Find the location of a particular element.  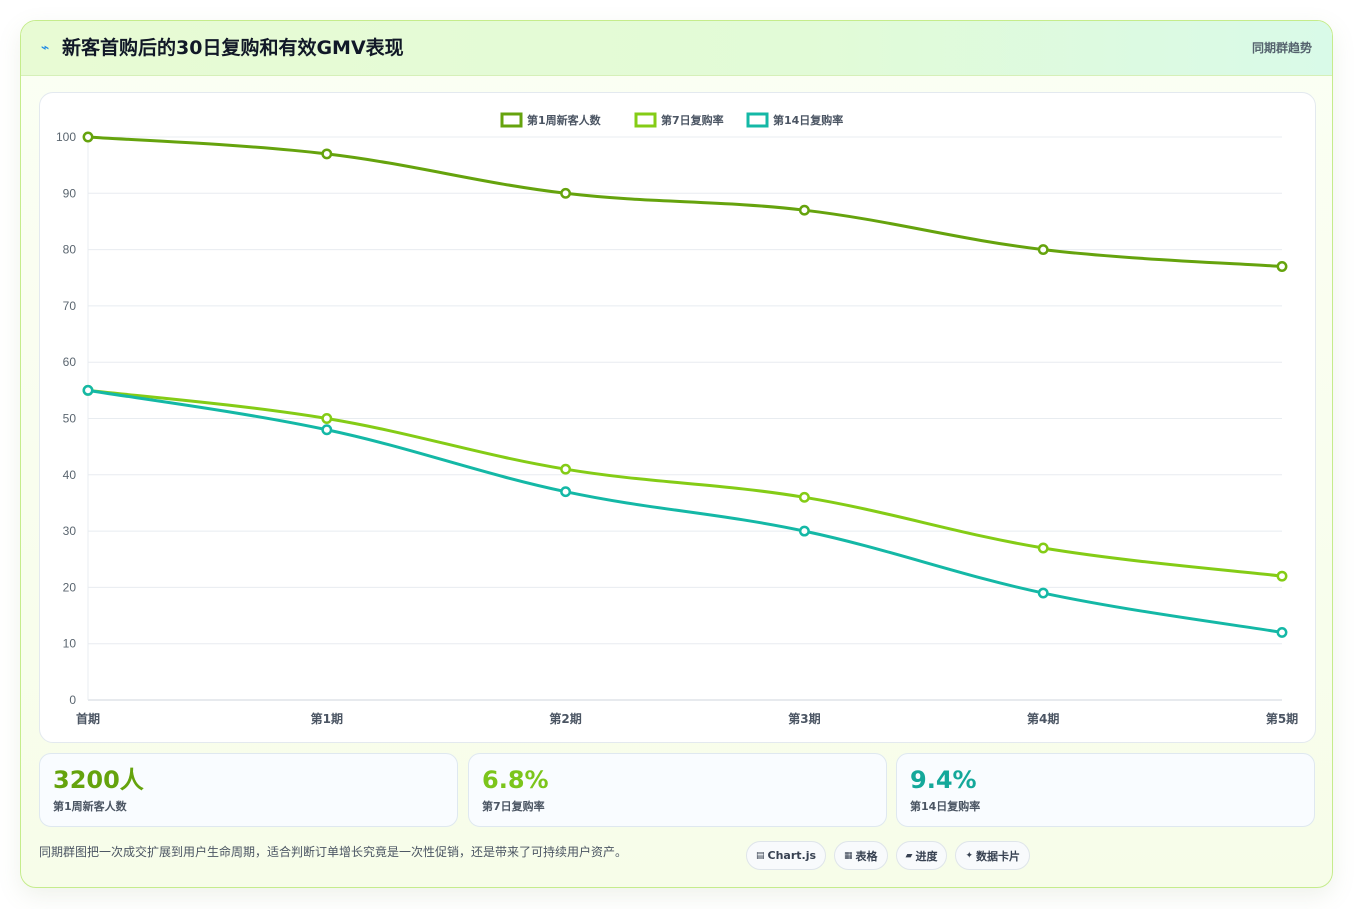

y-tick-label: 10 is located at coordinates (70, 644).